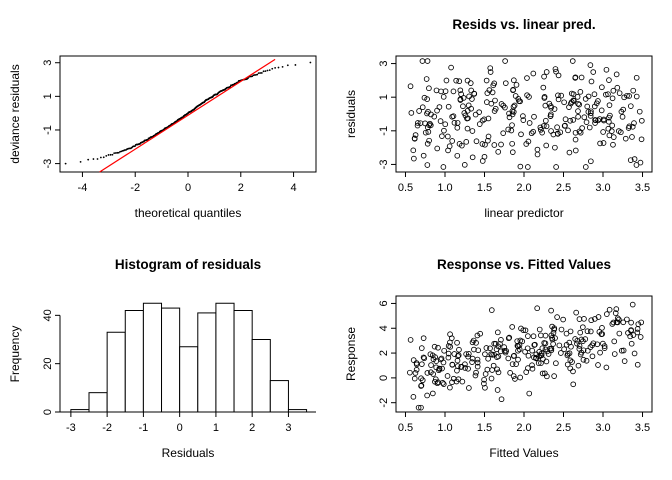 Image resolution: width=672 pixels, height=480 pixels. I want to click on y-tick-label: 40, so click(48, 315).